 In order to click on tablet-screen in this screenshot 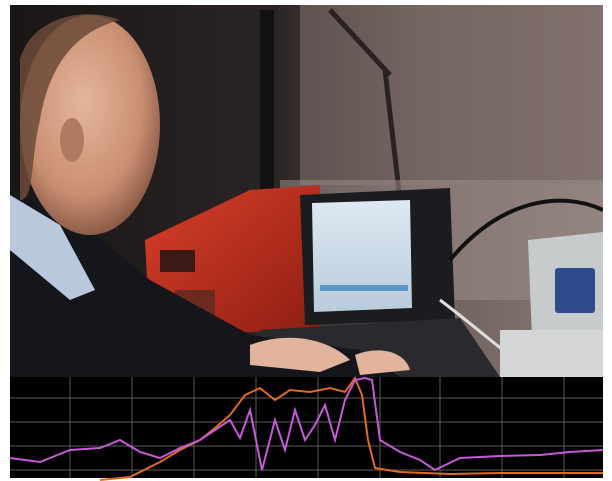, I will do `click(362, 256)`.